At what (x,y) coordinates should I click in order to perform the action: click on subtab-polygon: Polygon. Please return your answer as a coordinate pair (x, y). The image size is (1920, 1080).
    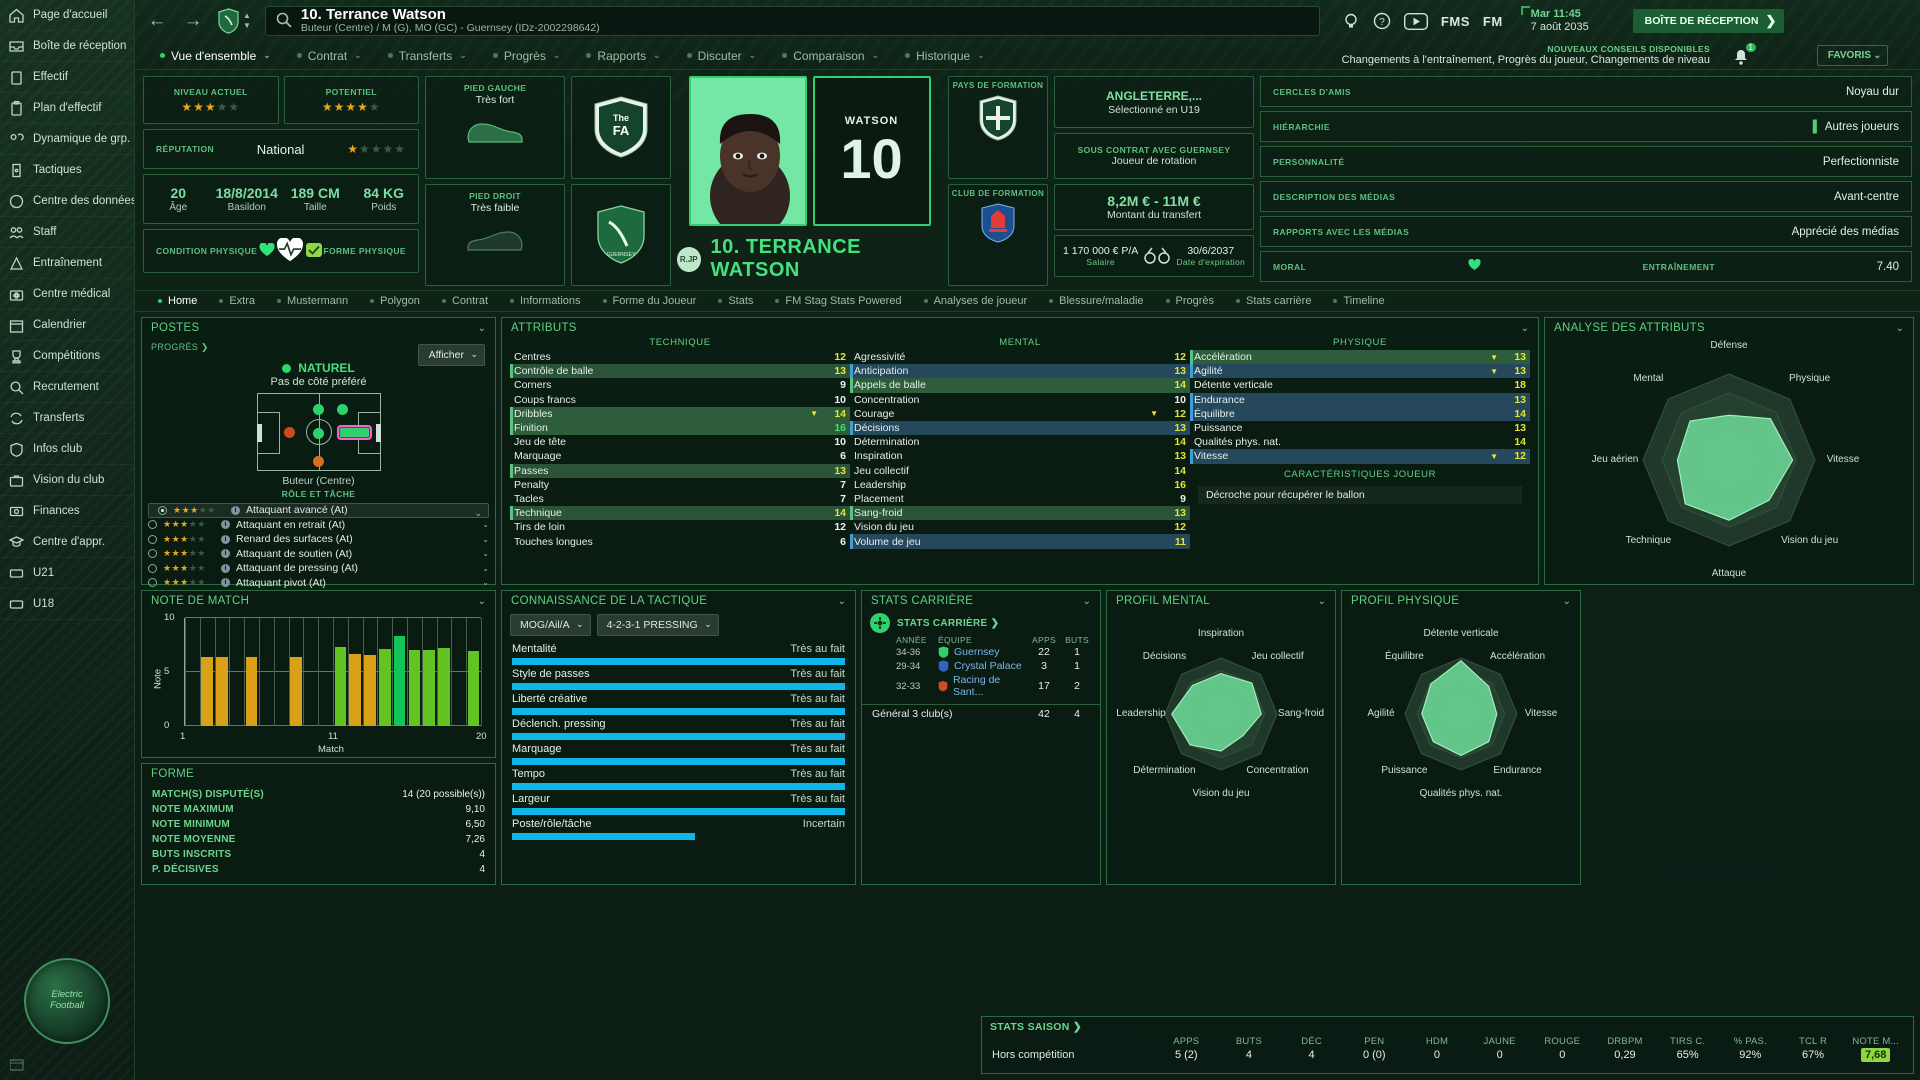
    Looking at the image, I should click on (395, 301).